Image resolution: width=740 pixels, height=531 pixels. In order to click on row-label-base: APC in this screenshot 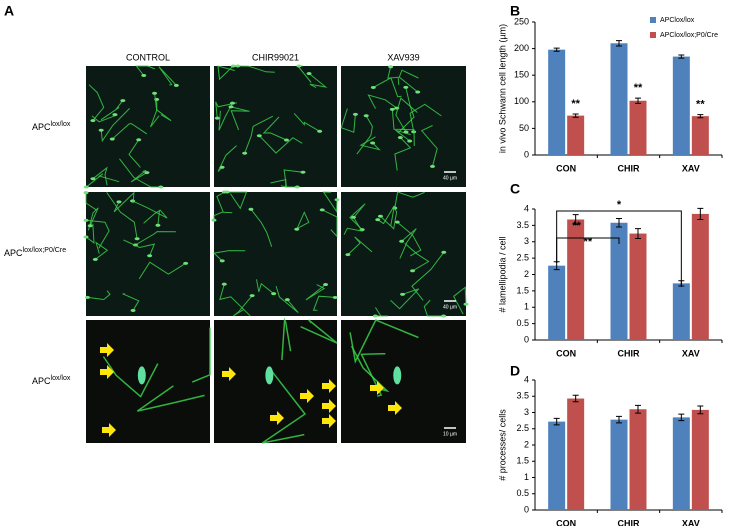, I will do `click(41, 127)`.